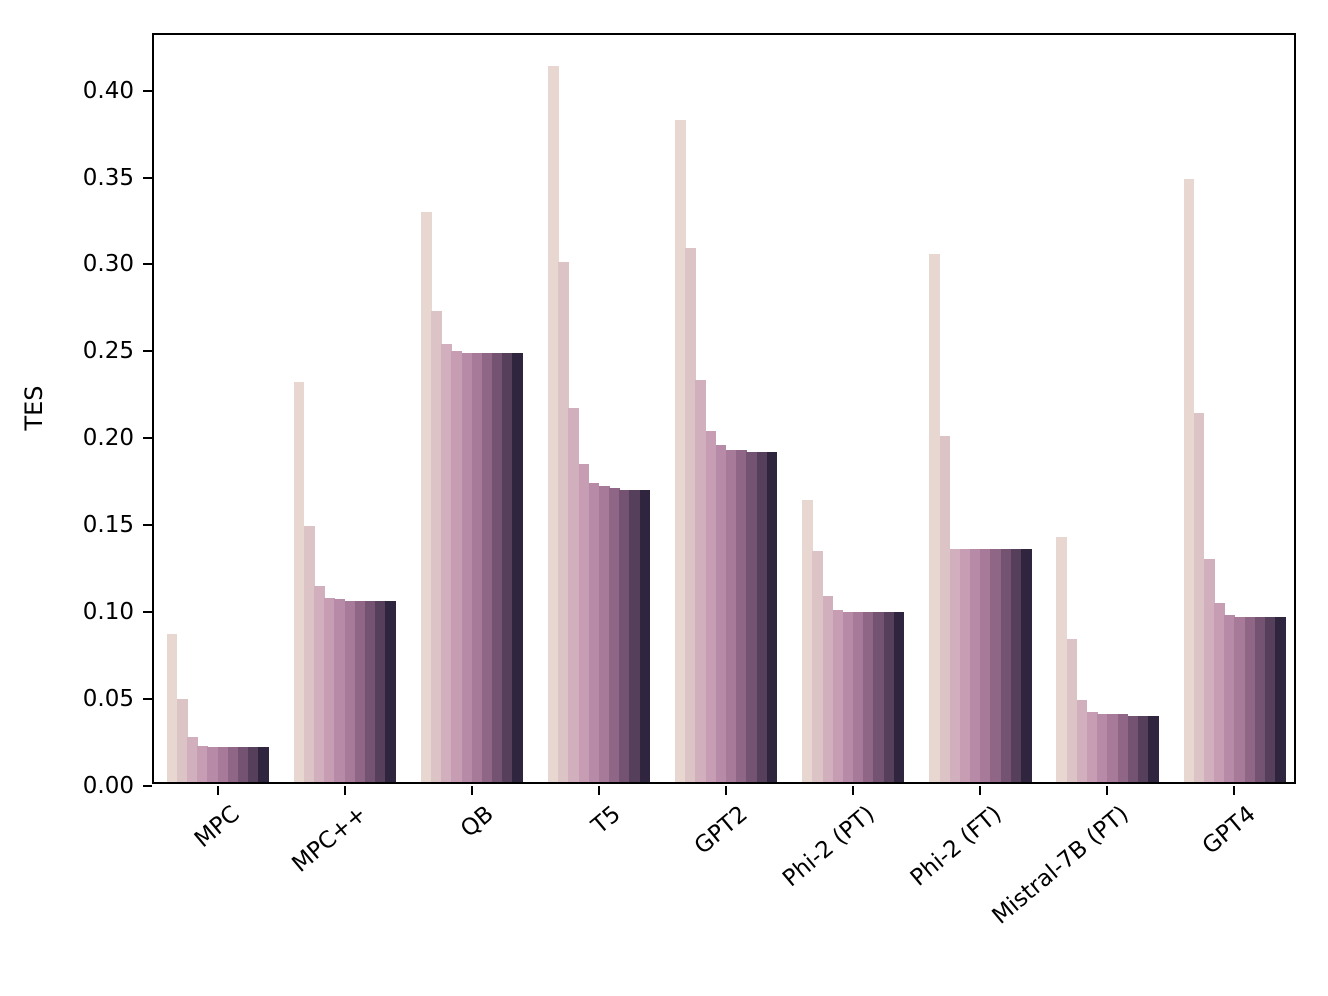  Describe the element at coordinates (899, 696) in the screenshot. I see `bar-phi-2-(pt)-10` at that location.